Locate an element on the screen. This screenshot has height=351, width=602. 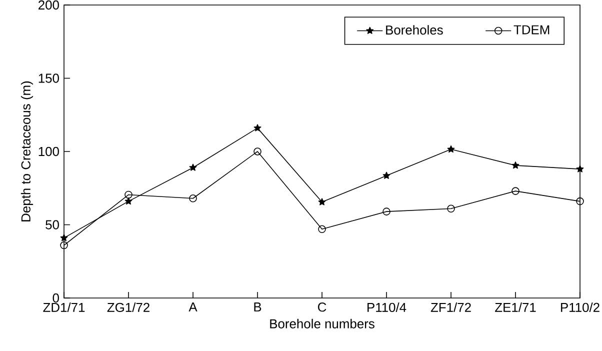
x-tick-label: ZD1/71 is located at coordinates (64, 307).